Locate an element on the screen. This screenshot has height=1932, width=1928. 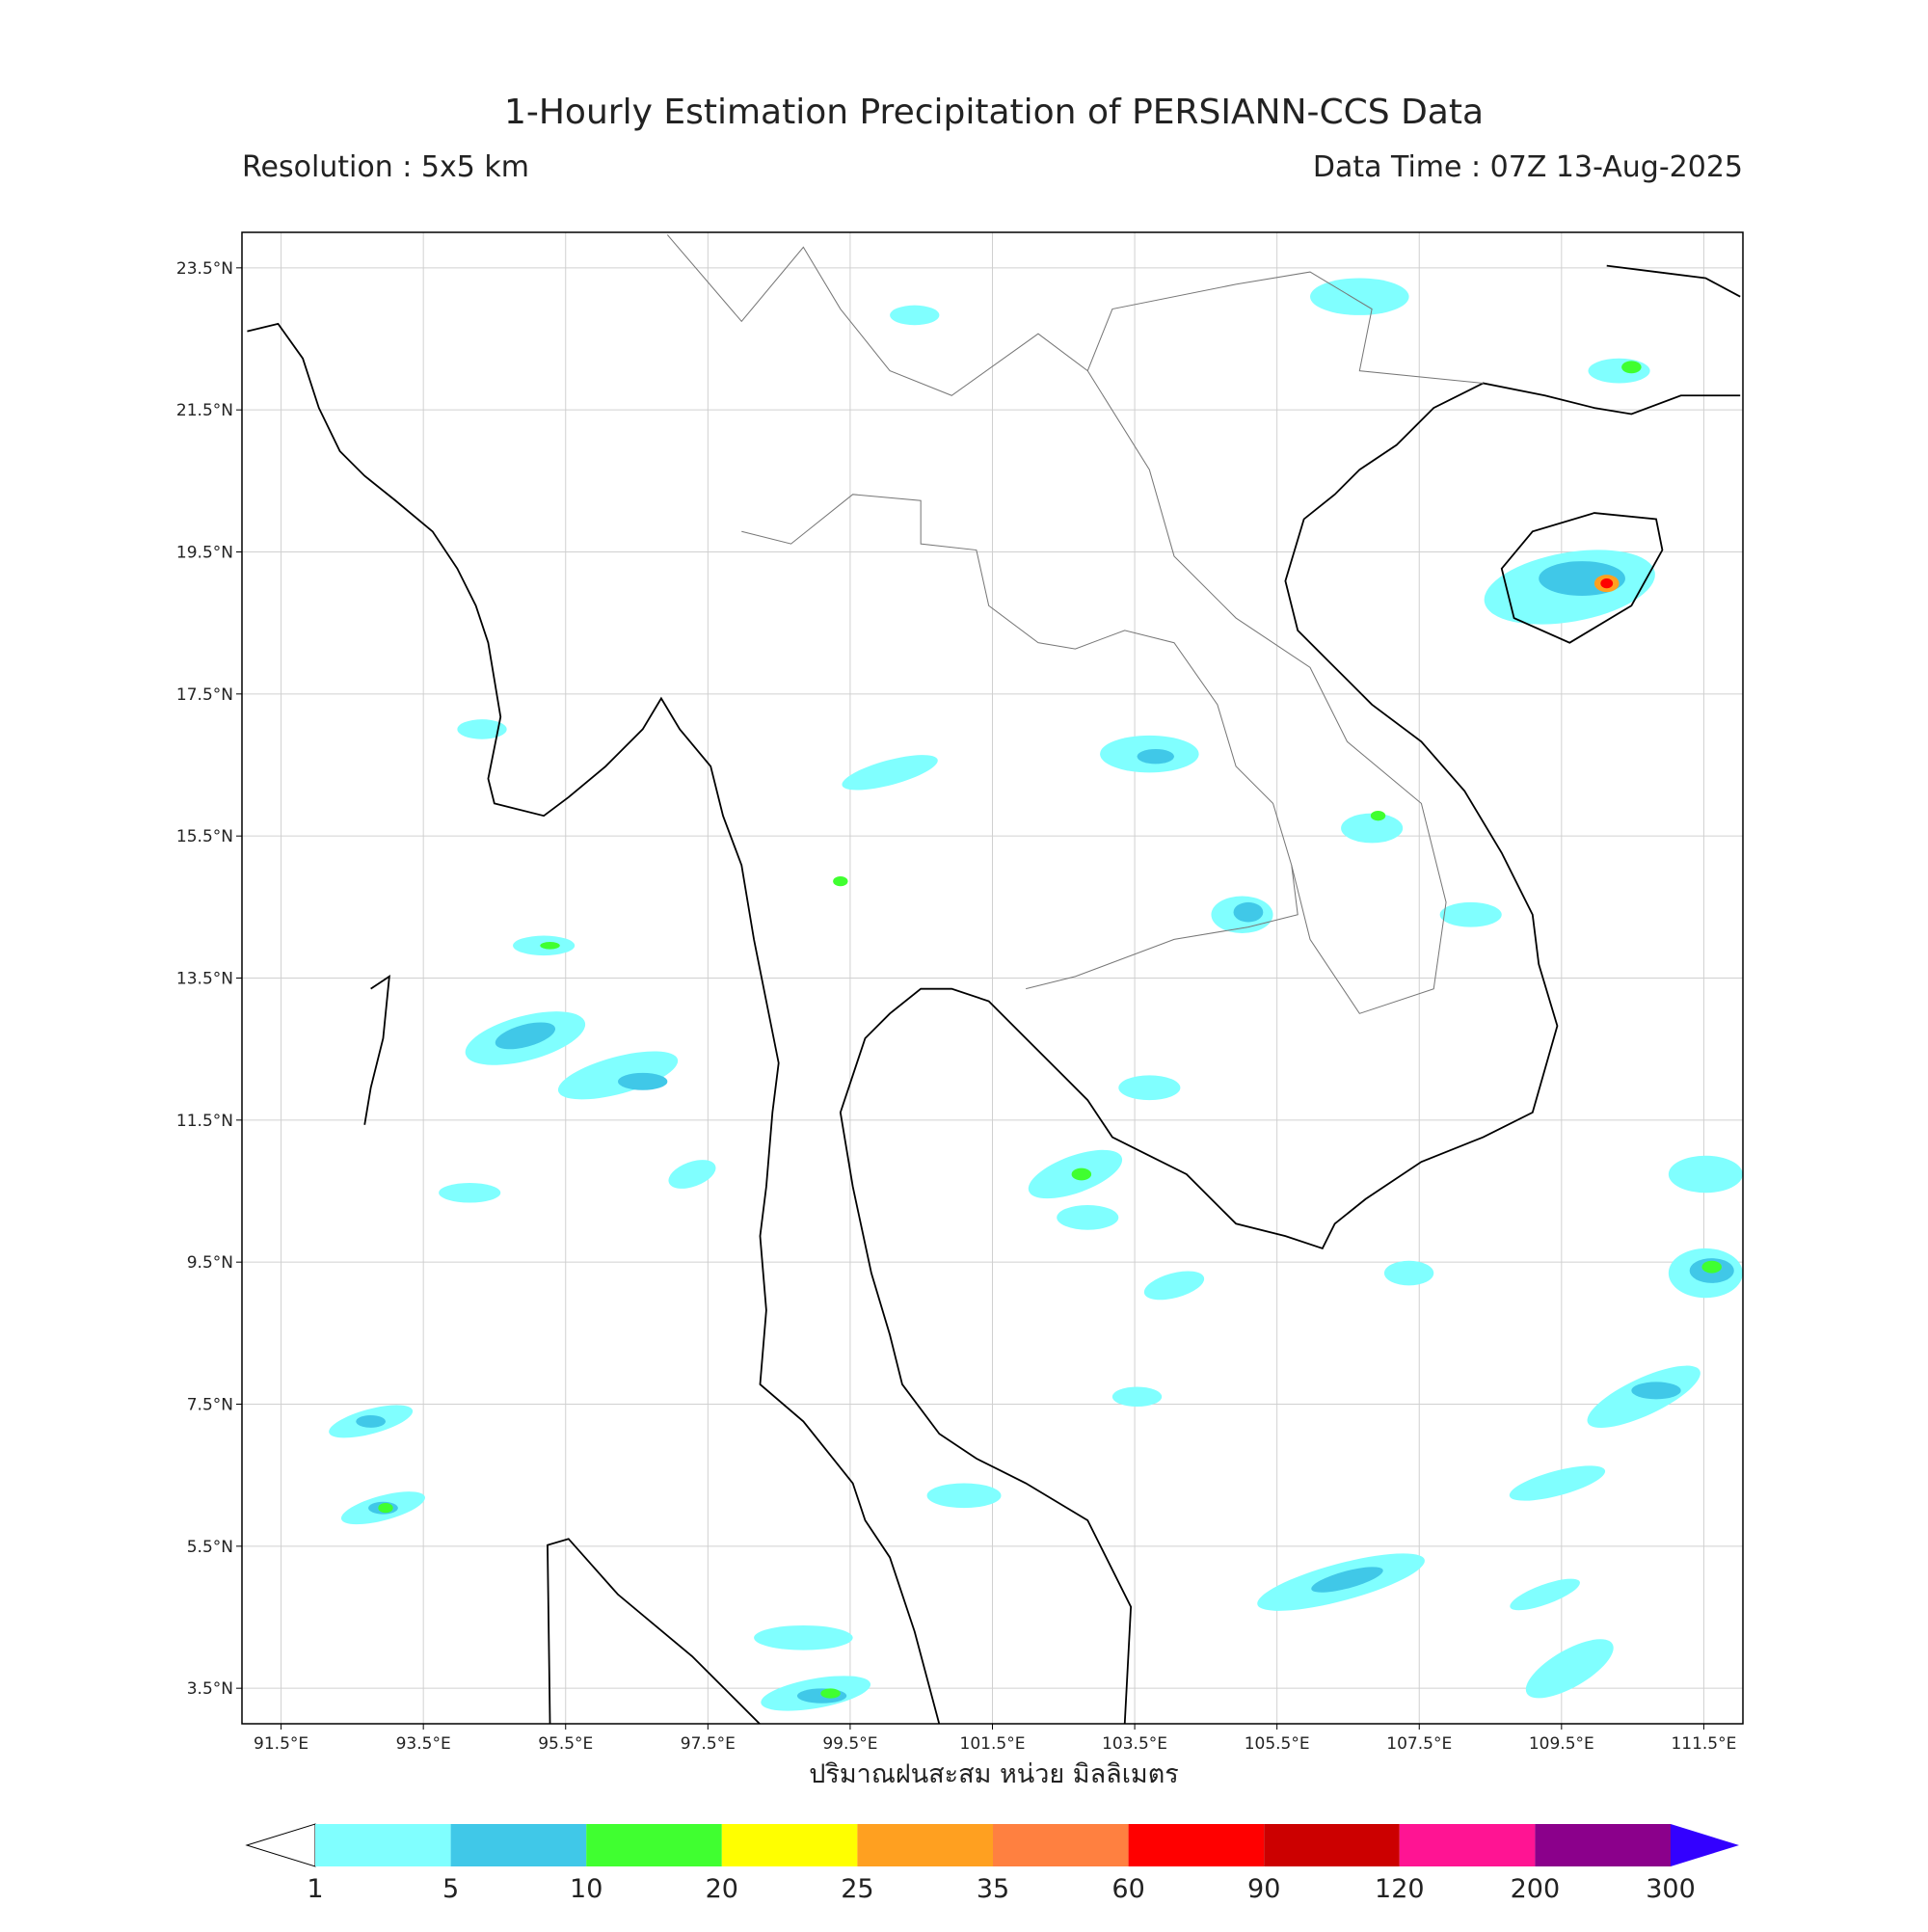
lon-tick-label: 97.5°E is located at coordinates (708, 1744).